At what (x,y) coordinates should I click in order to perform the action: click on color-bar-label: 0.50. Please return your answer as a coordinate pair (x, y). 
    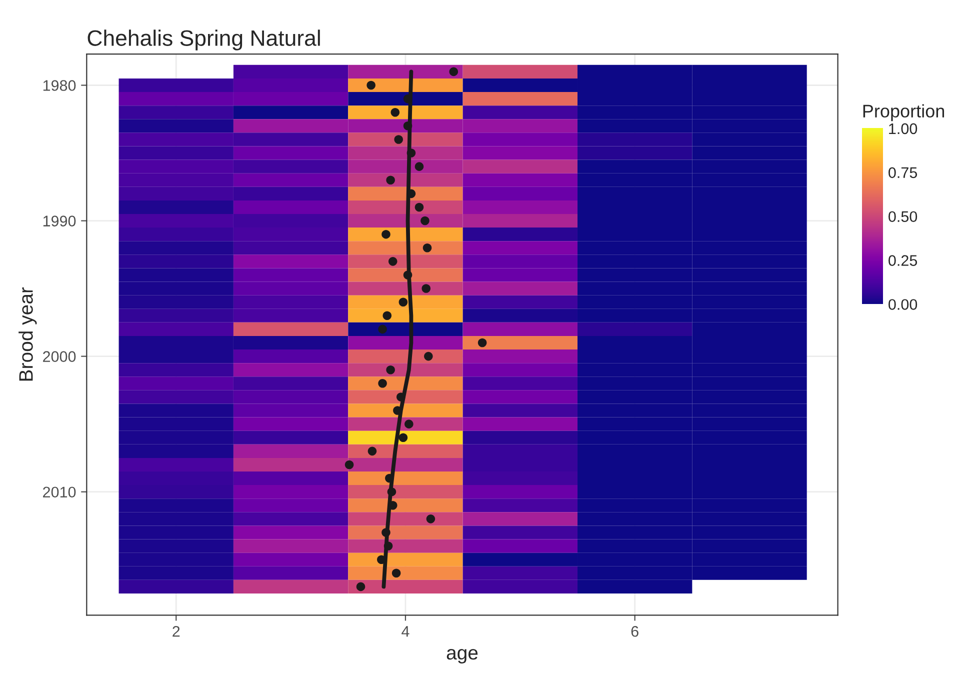
    Looking at the image, I should click on (903, 216).